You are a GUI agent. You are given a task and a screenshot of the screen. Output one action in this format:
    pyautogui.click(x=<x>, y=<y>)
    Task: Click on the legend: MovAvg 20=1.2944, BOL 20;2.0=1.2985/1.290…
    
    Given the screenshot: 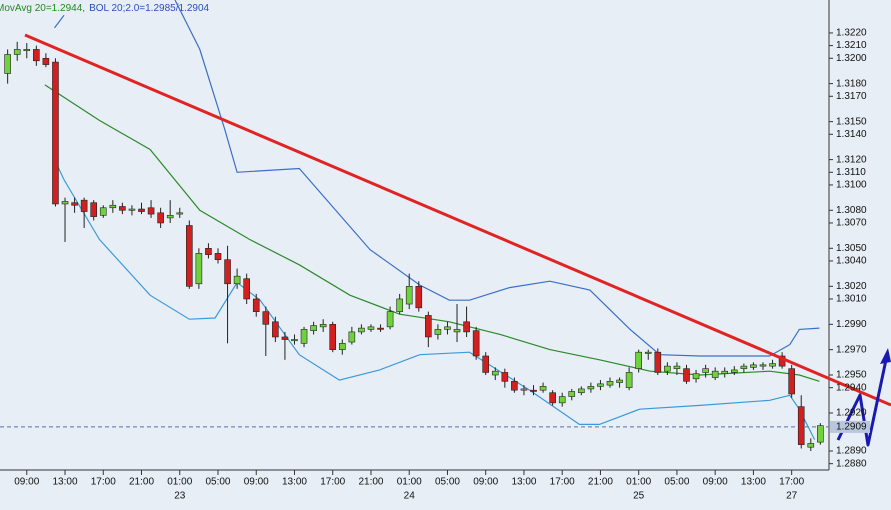 What is the action you would take?
    pyautogui.click(x=105, y=8)
    